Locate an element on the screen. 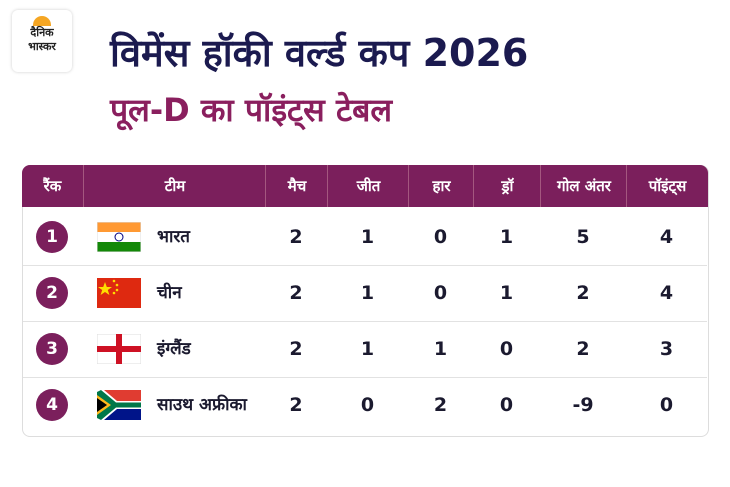  stat-cell: -9 is located at coordinates (583, 405).